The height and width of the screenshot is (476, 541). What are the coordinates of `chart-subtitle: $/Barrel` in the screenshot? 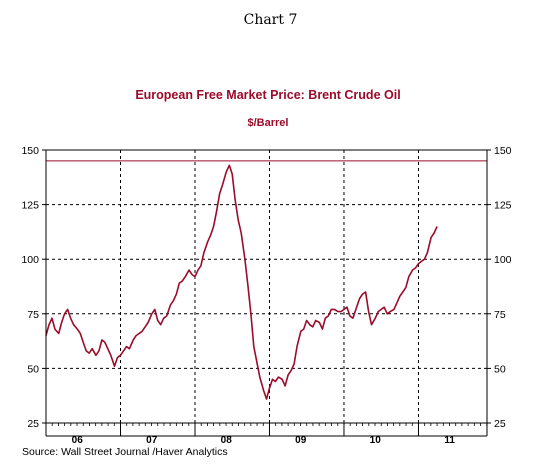 It's located at (268, 123).